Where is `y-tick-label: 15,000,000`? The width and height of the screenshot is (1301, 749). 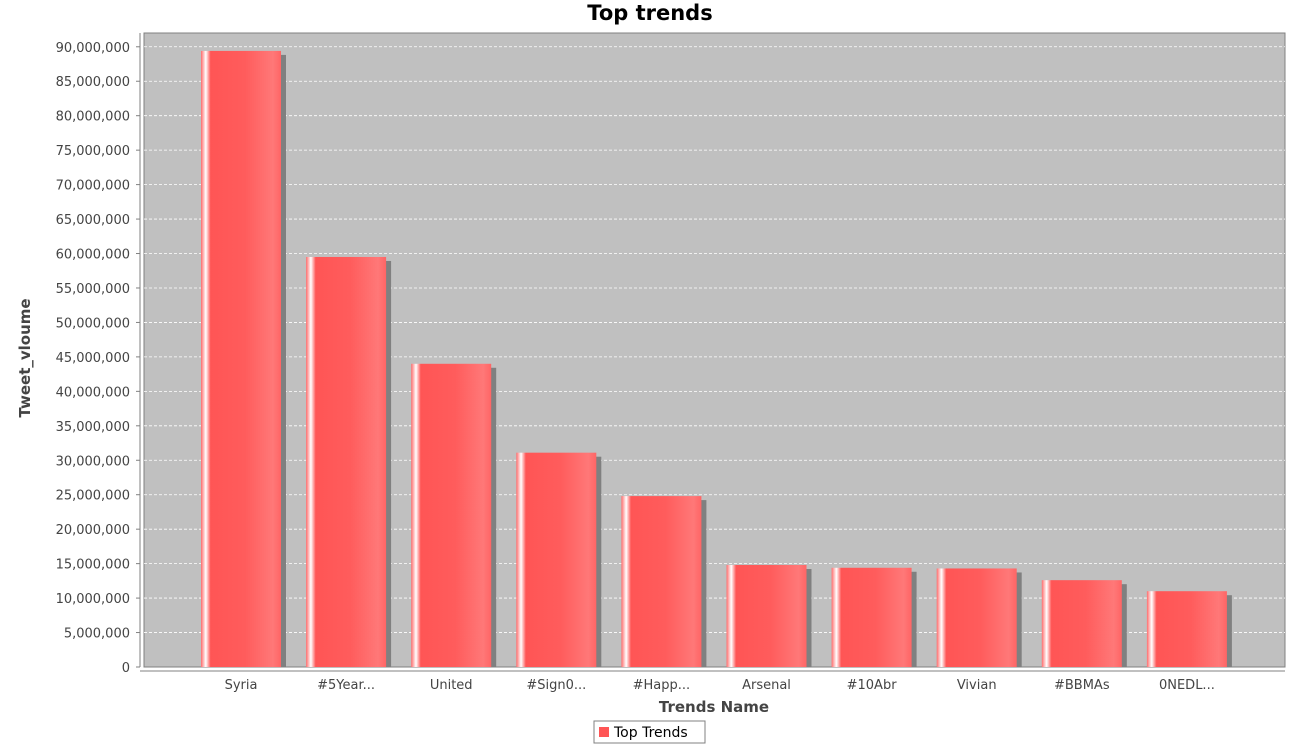
y-tick-label: 15,000,000 is located at coordinates (93, 565).